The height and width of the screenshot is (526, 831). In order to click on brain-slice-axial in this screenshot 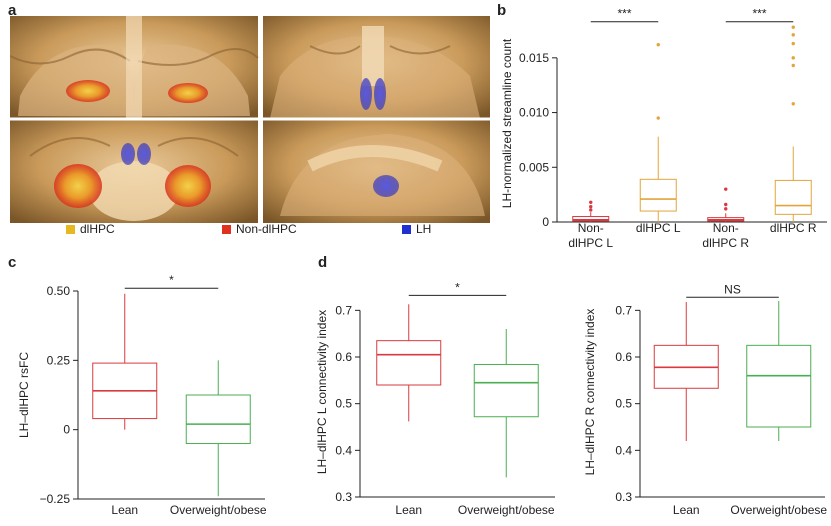, I will do `click(134, 171)`.